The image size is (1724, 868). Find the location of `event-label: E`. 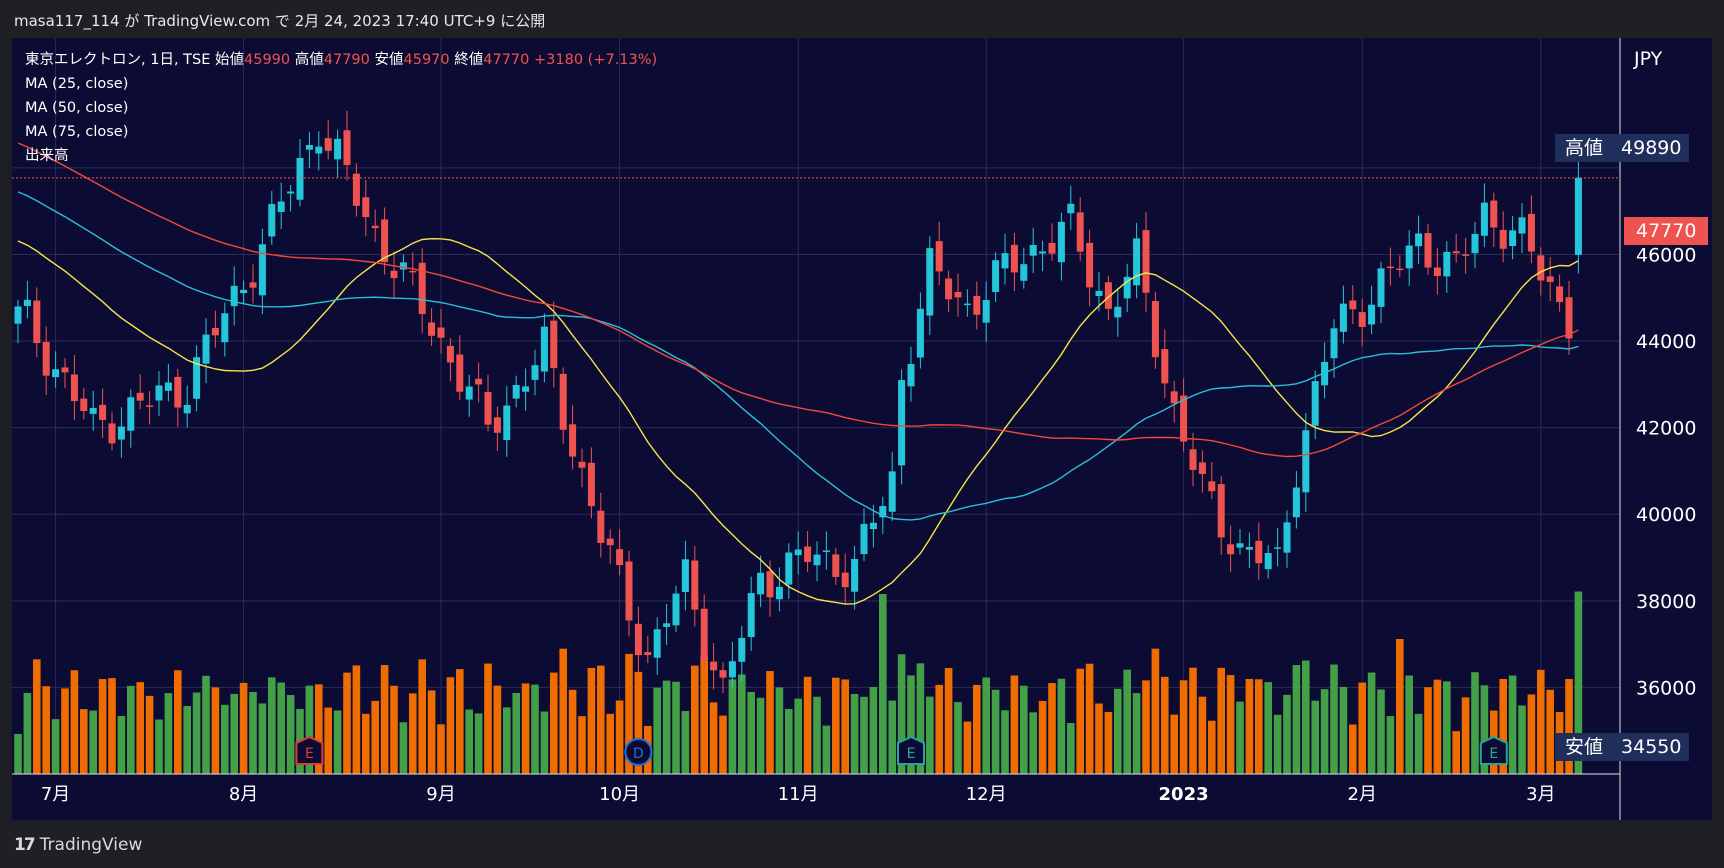

event-label: E is located at coordinates (309, 754).